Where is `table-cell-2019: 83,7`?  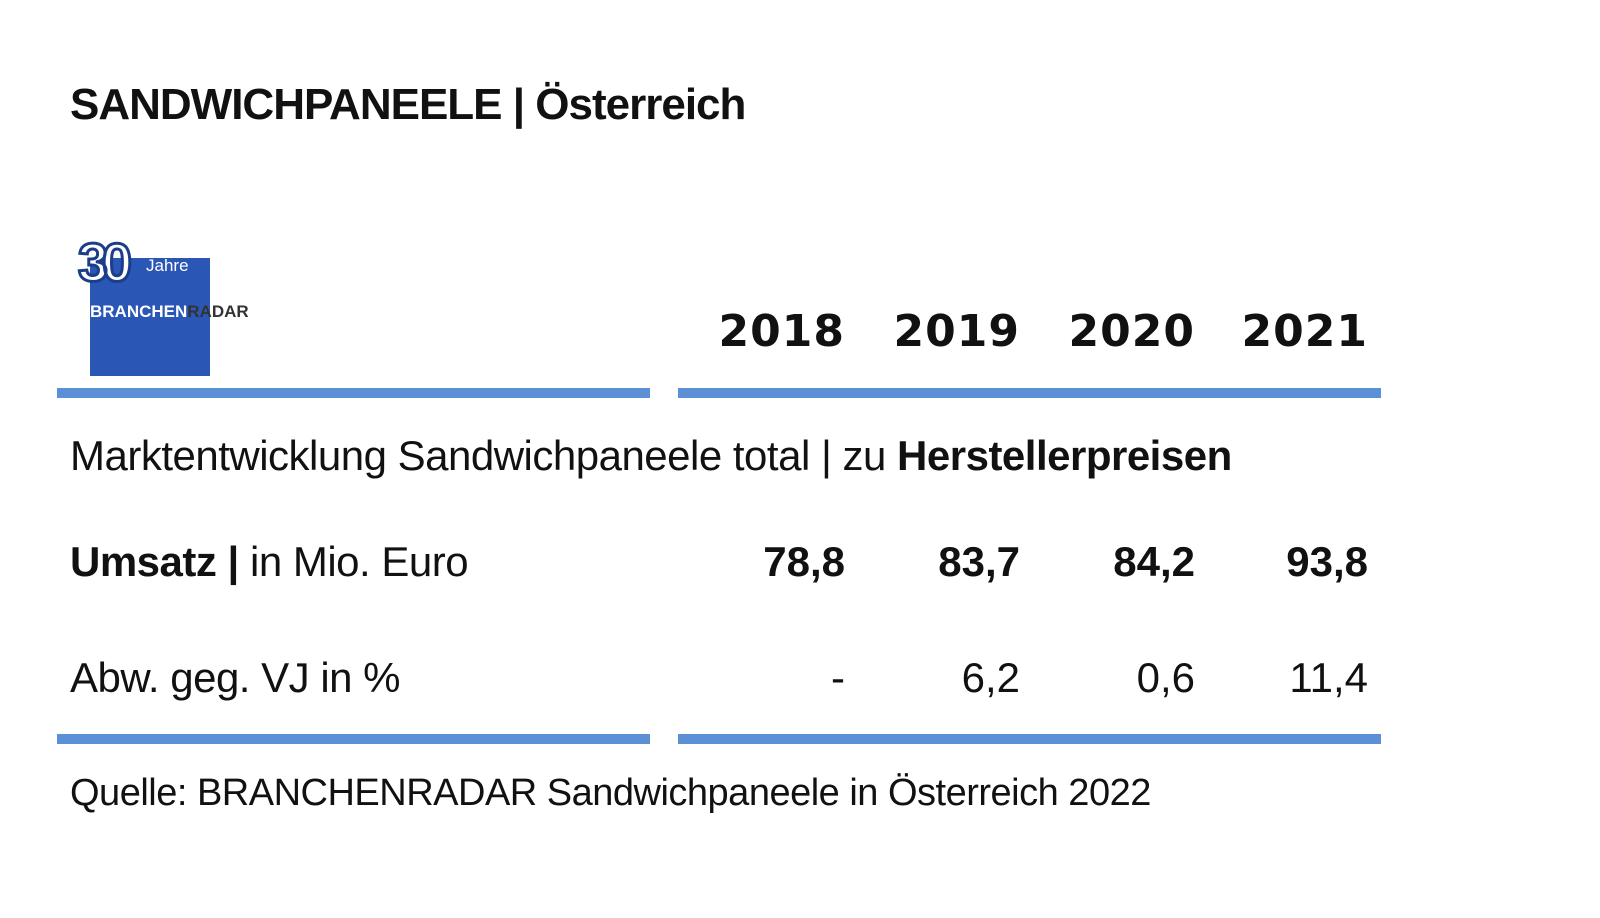 table-cell-2019: 83,7 is located at coordinates (979, 561).